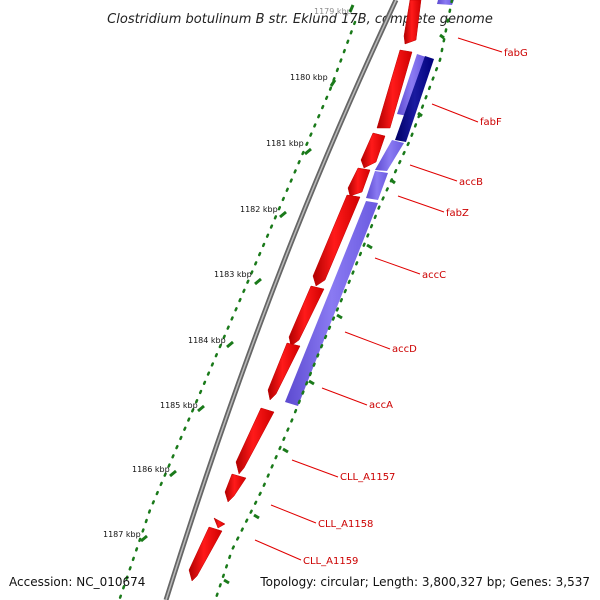 Image resolution: width=600 pixels, height=600 pixels. I want to click on cds-block-accC-accD-accA, so click(331, 303).